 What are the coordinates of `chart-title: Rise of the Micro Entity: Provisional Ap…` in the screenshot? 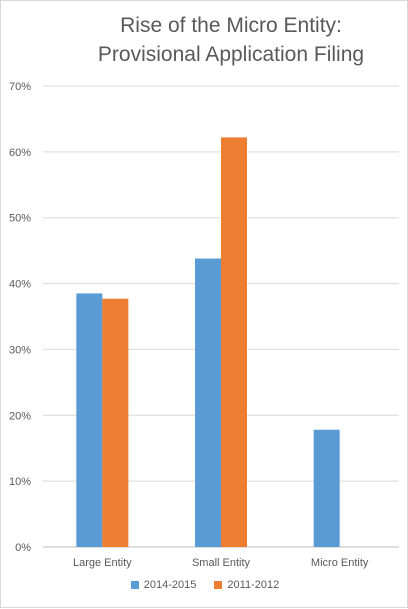 It's located at (231, 40).